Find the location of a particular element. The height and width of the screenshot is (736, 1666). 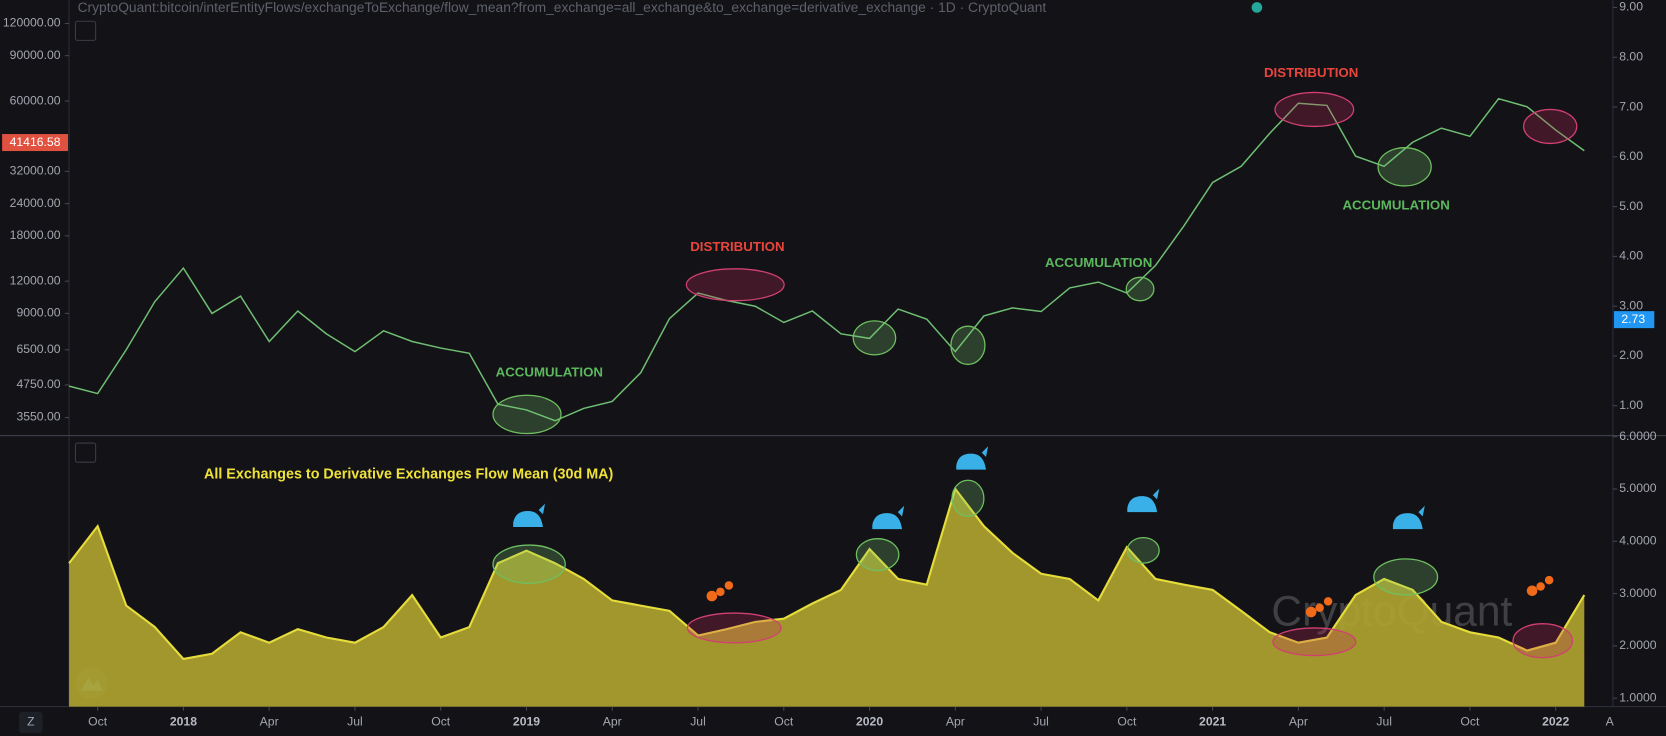

last-price-box is located at coordinates (35, 143).